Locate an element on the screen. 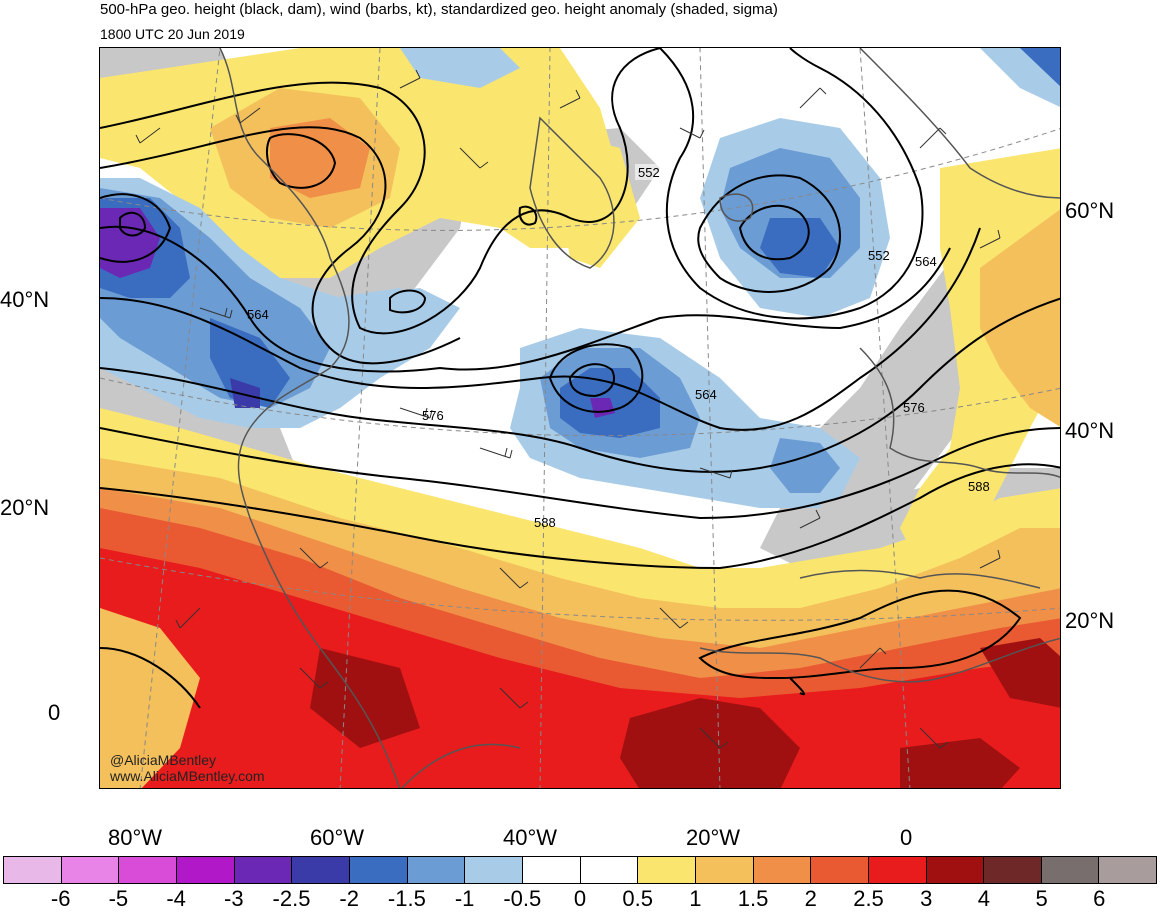  colorbar-label: 2 is located at coordinates (810, 898).